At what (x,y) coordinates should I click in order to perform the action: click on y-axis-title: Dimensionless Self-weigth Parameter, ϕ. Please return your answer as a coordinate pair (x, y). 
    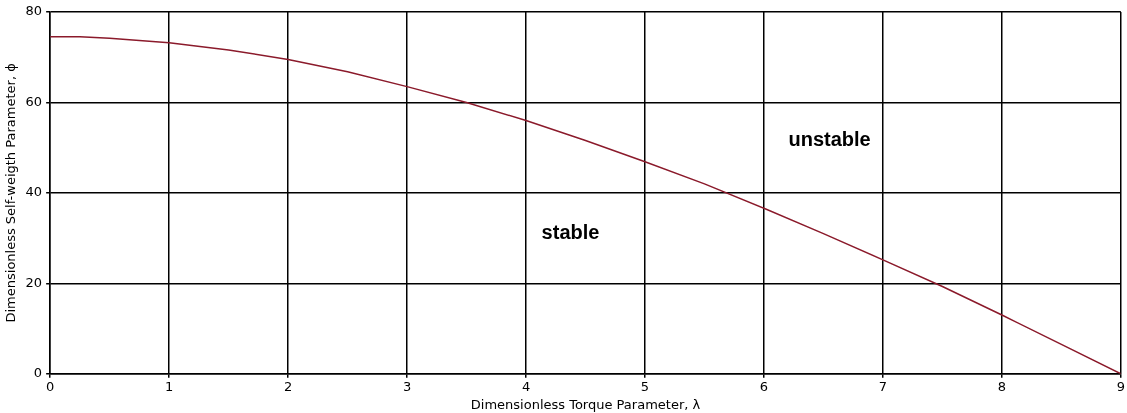
    Looking at the image, I should click on (11, 193).